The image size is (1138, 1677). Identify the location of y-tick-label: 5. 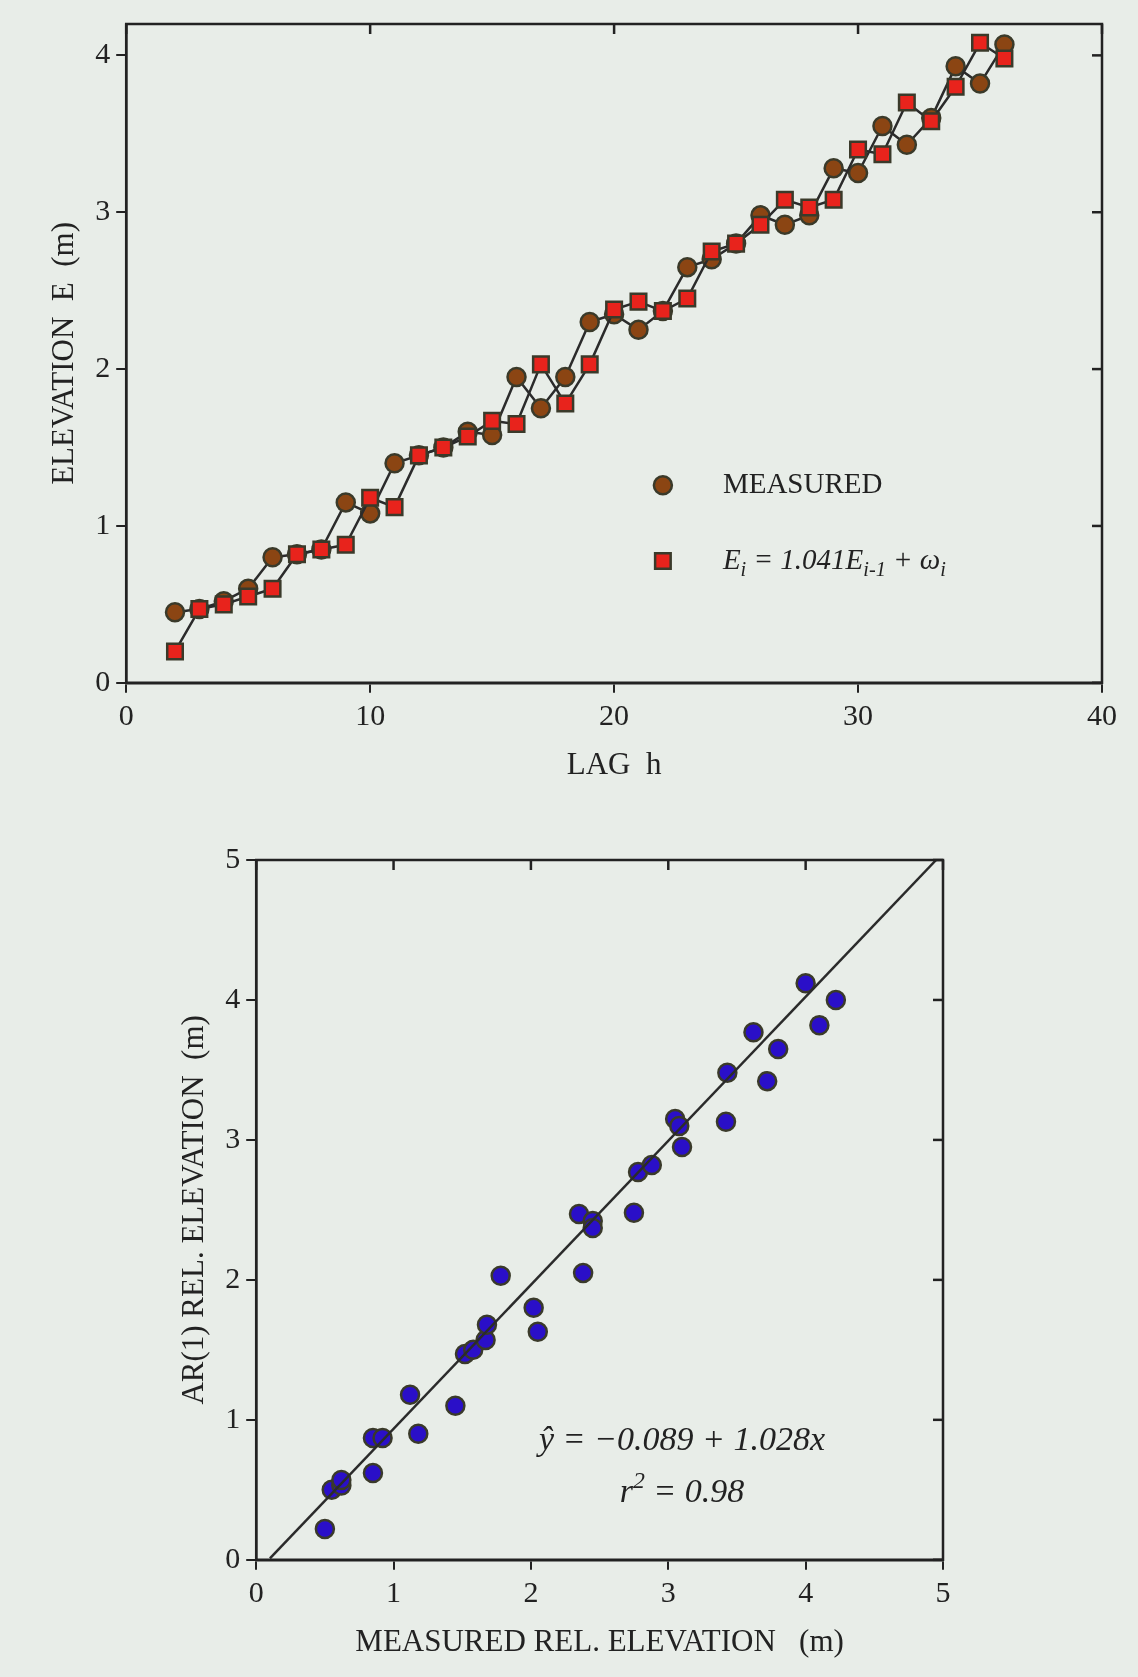
(233, 857).